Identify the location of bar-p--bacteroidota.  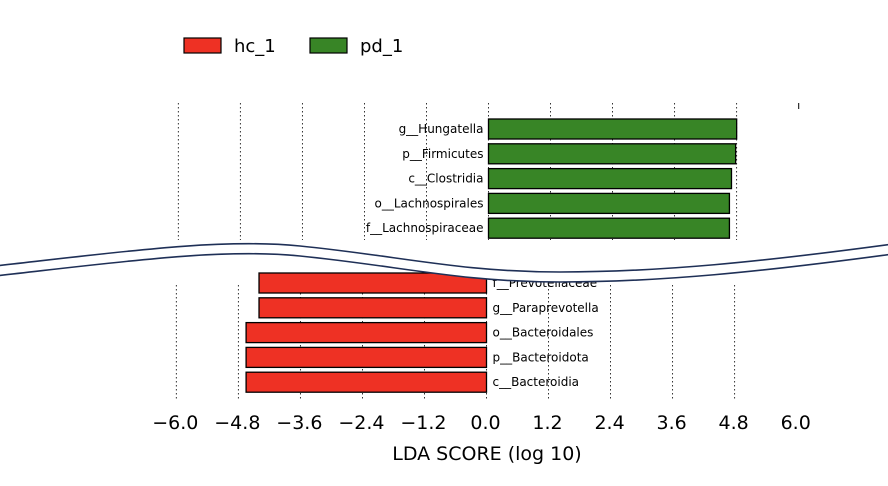
(366, 357).